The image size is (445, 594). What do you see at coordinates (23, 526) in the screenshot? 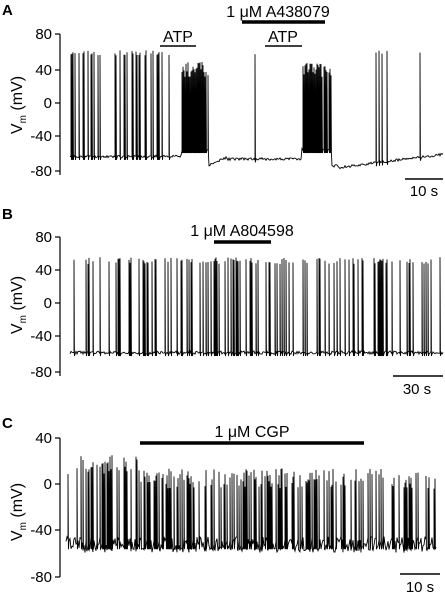
I see `y-label-c-sub: m` at bounding box center [23, 526].